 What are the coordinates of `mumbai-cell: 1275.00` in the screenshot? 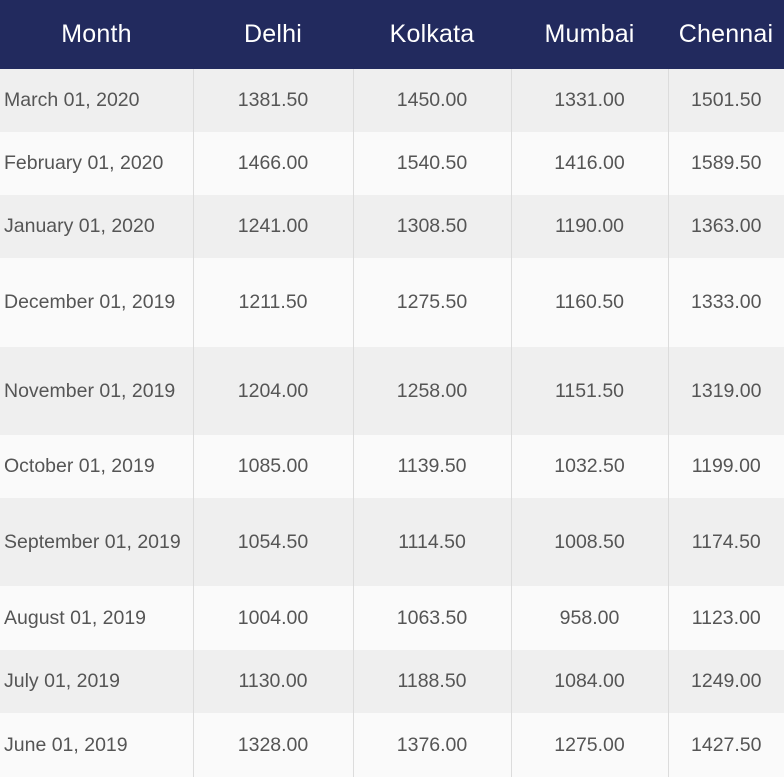 It's located at (590, 745).